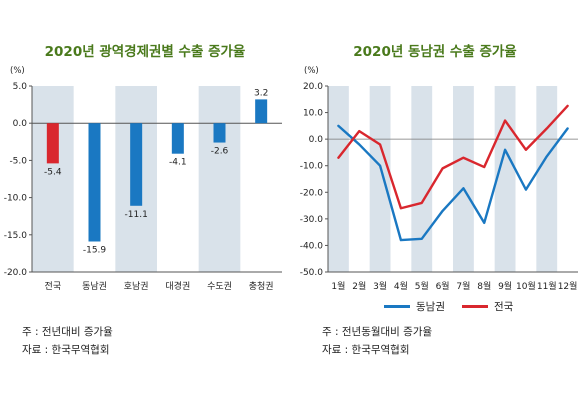  Describe the element at coordinates (20, 87) in the screenshot. I see `y-tick-label: 5.0` at that location.